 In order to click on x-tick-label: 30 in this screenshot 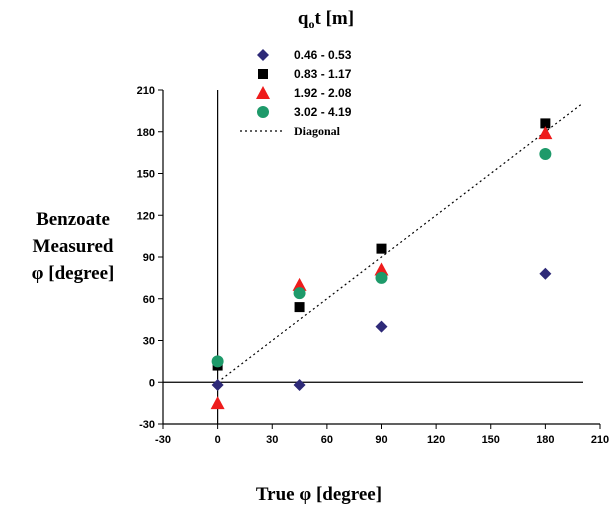, I will do `click(272, 440)`.